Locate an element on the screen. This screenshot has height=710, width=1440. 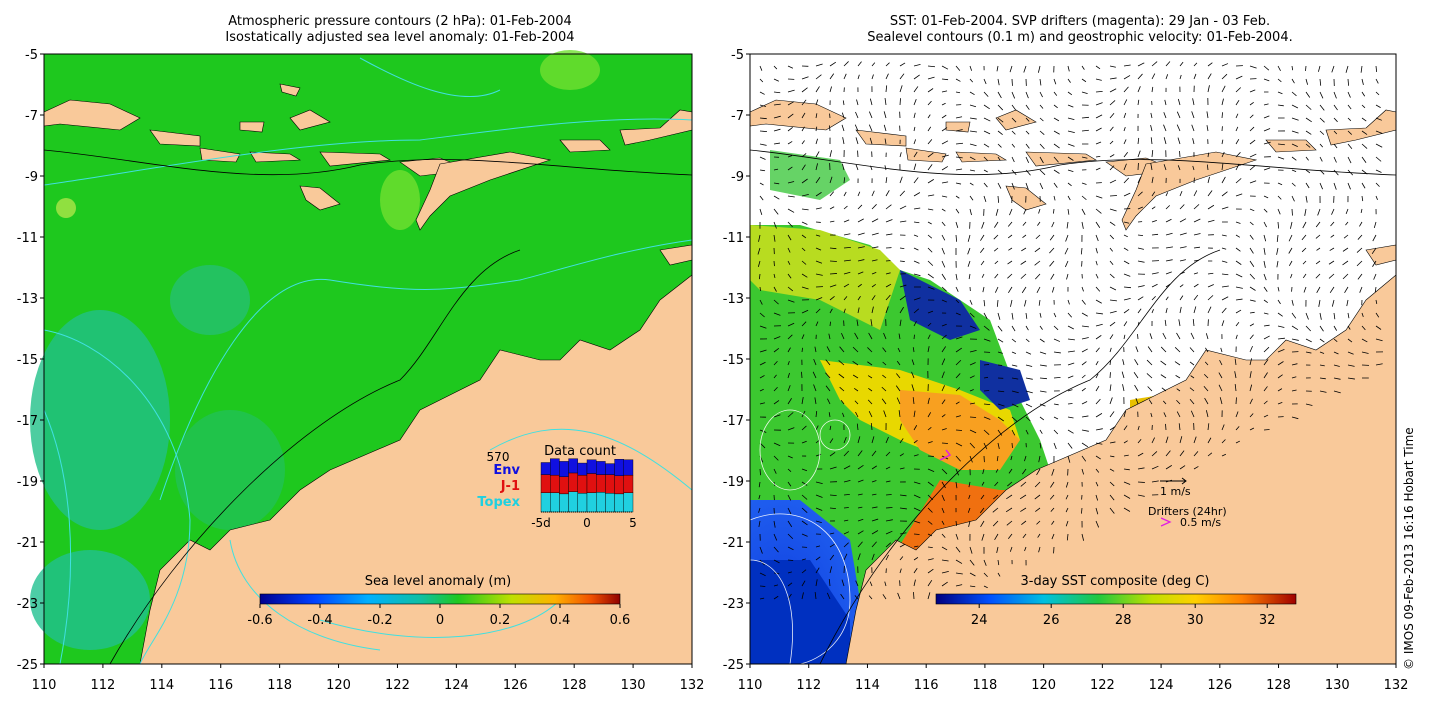
lon-tick-label: 128 is located at coordinates (1278, 685).